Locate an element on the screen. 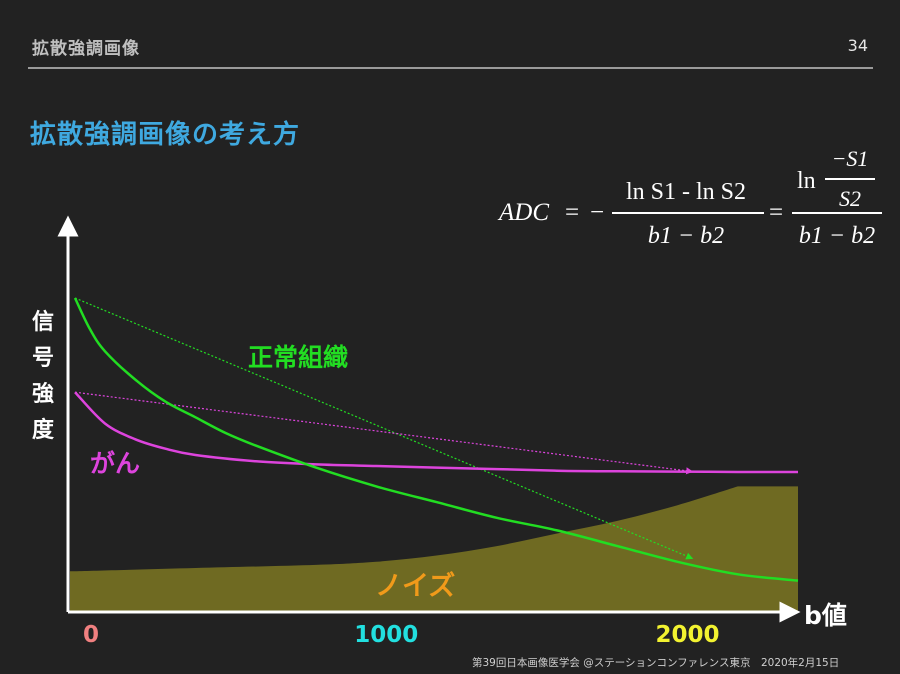 This screenshot has height=674, width=900. fraction-bar-inner is located at coordinates (850, 179).